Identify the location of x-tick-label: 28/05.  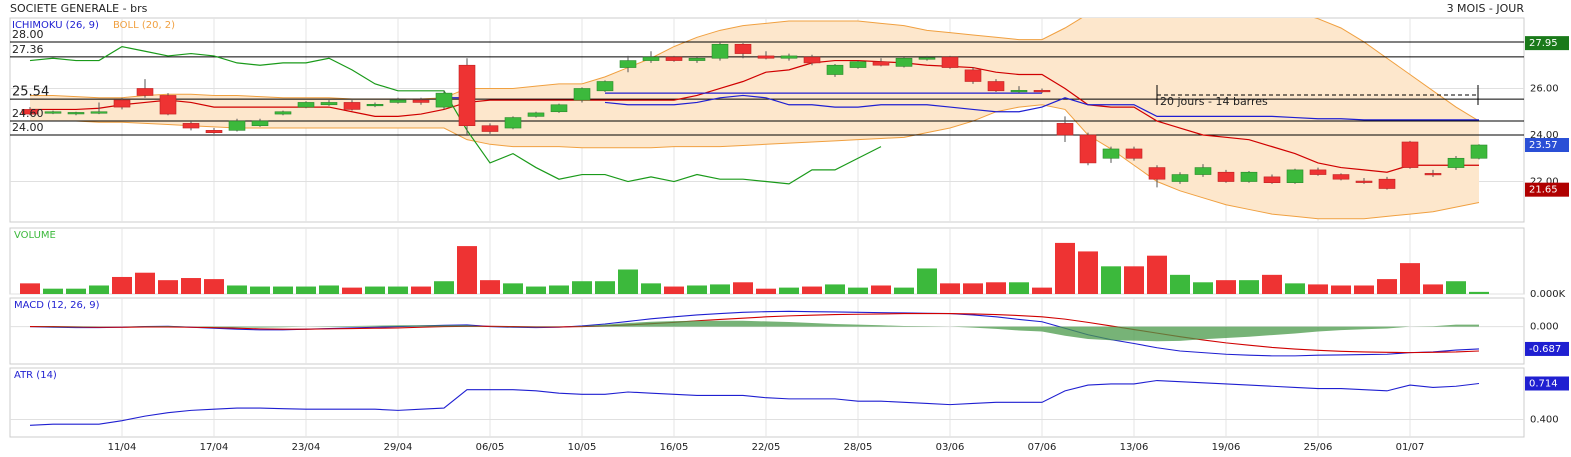
(858, 447).